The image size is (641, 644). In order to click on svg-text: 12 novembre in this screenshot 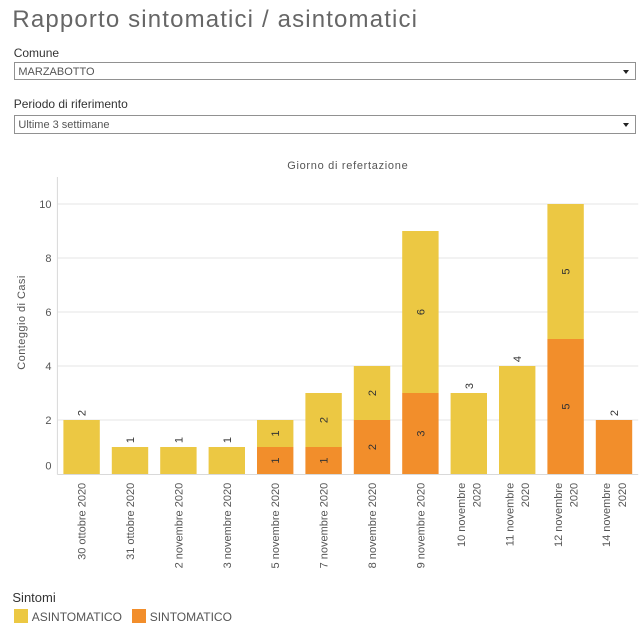, I will do `click(559, 515)`.